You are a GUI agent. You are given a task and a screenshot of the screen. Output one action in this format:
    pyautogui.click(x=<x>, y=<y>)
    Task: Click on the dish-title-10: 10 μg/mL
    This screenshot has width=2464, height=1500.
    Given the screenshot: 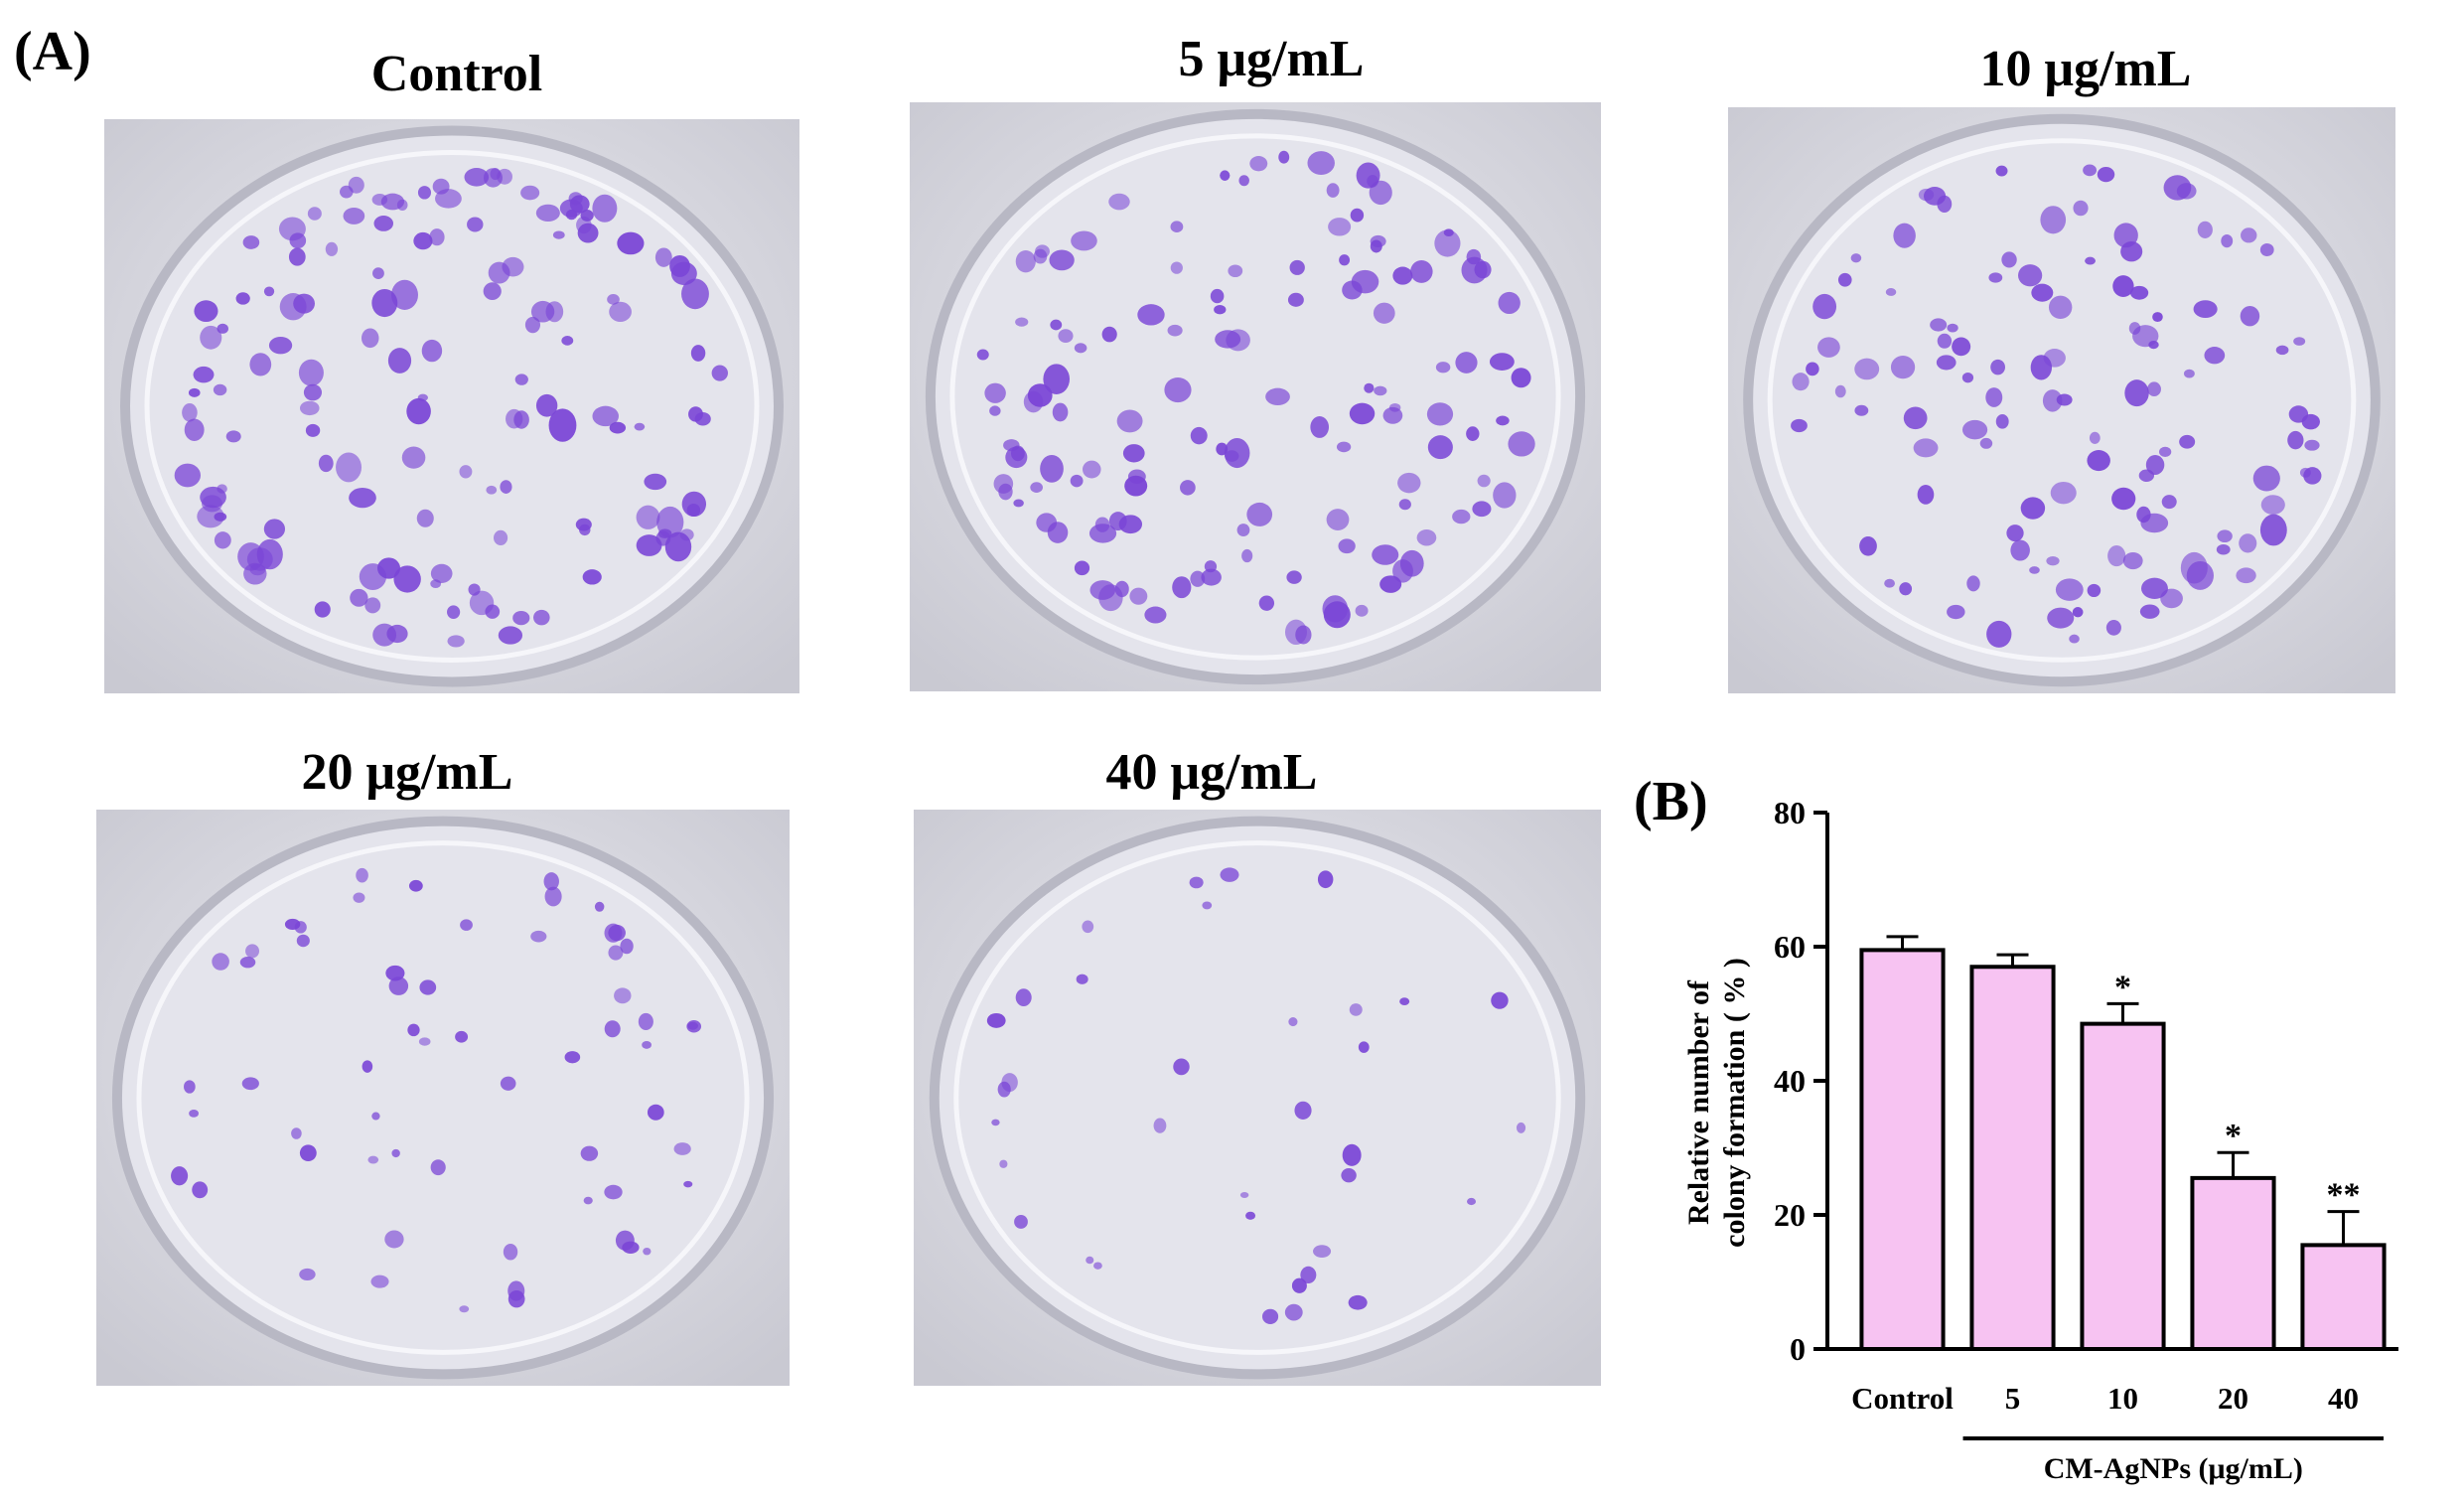 What is the action you would take?
    pyautogui.click(x=2085, y=69)
    